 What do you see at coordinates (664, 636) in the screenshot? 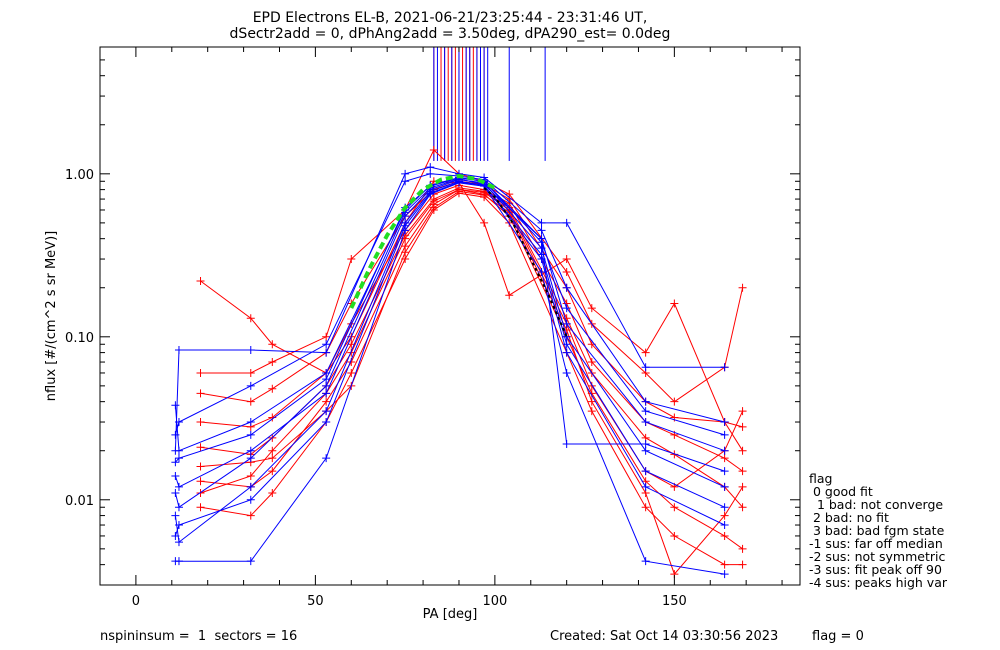
I see `footer-created: Created: Sat Oct 14 03:30:56 2023` at bounding box center [664, 636].